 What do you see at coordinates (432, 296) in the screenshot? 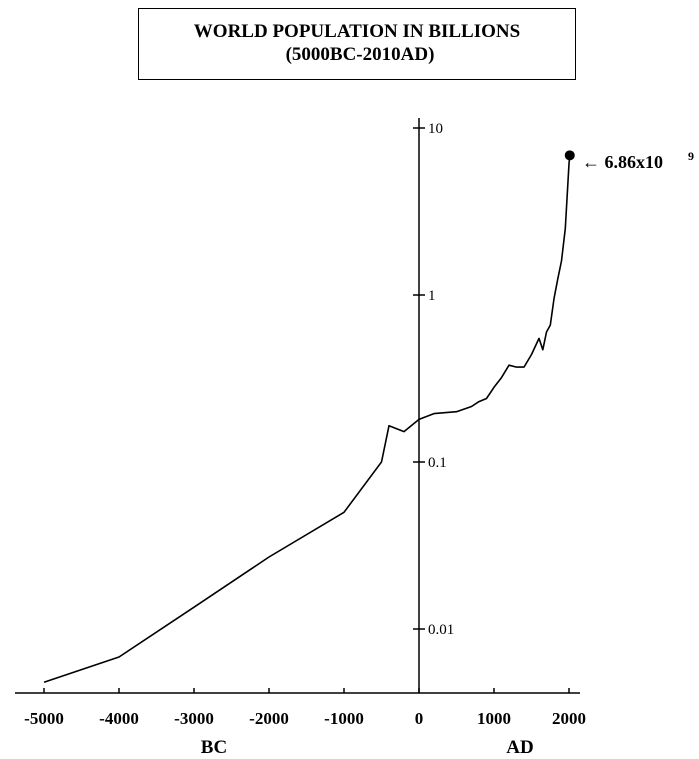
I see `y-tick-label: 1` at bounding box center [432, 296].